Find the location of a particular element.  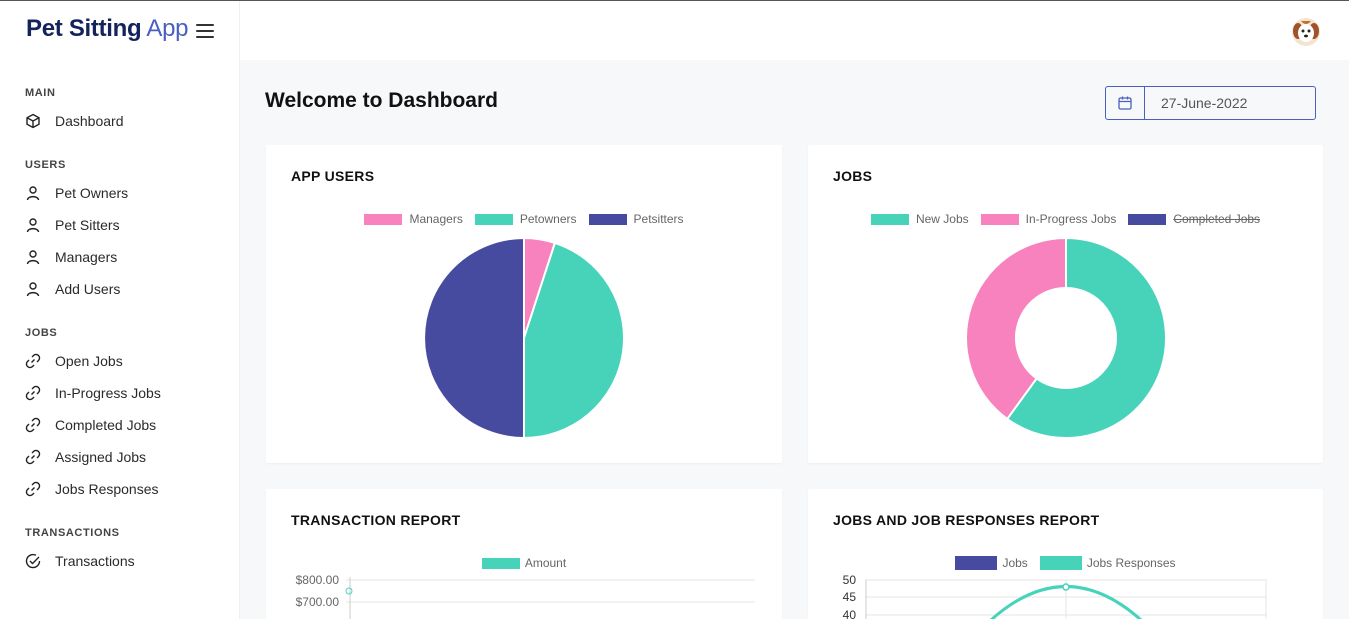

sidebar-item-pet-sitters: Pet Sitters is located at coordinates (72, 225).